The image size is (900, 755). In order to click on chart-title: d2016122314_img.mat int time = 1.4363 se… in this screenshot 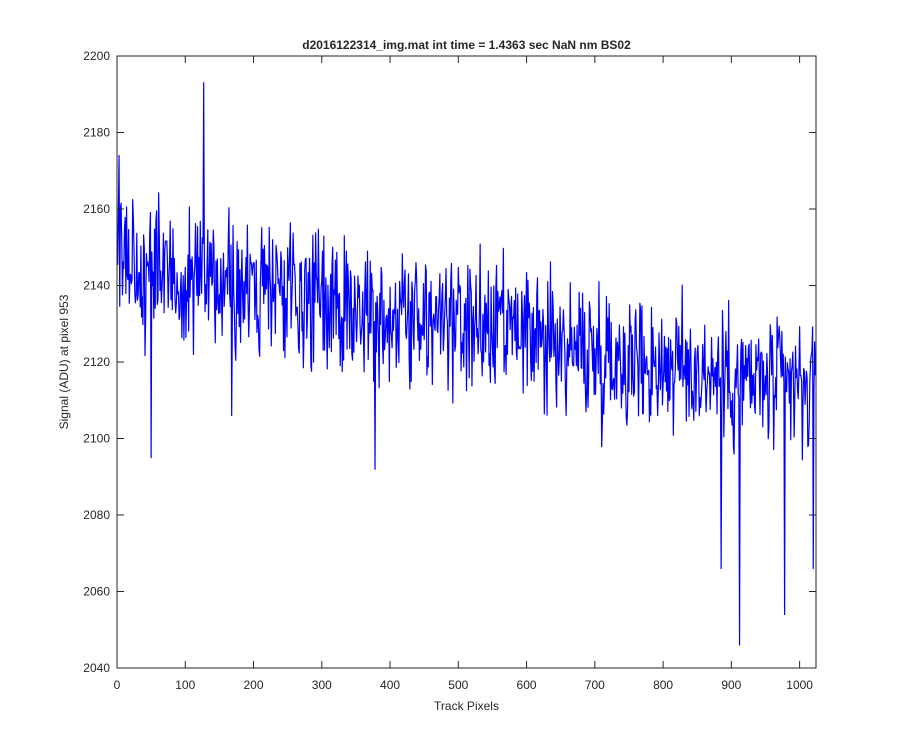, I will do `click(466, 45)`.